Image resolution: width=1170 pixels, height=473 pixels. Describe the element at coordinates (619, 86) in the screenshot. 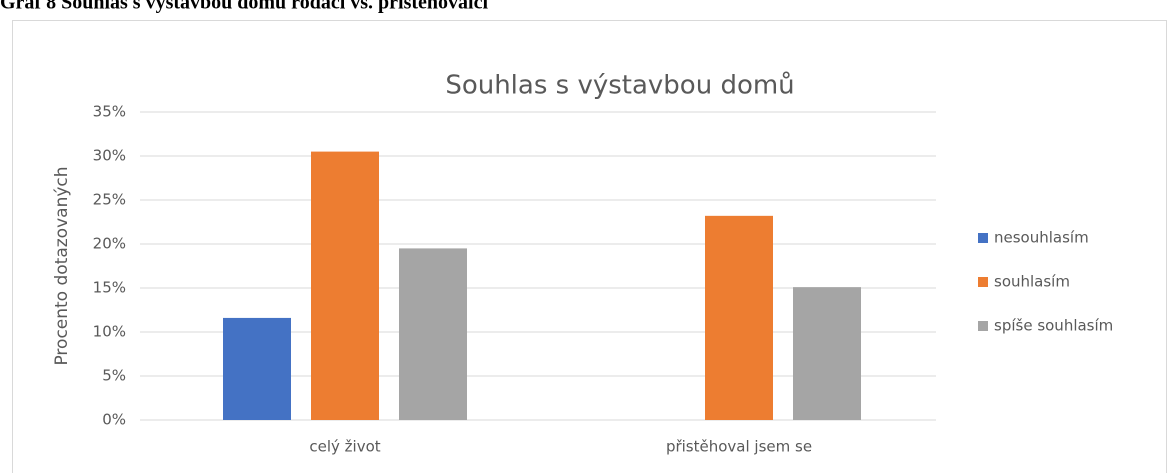

I see `chart-title: Souhlas s výstavbou domů` at that location.